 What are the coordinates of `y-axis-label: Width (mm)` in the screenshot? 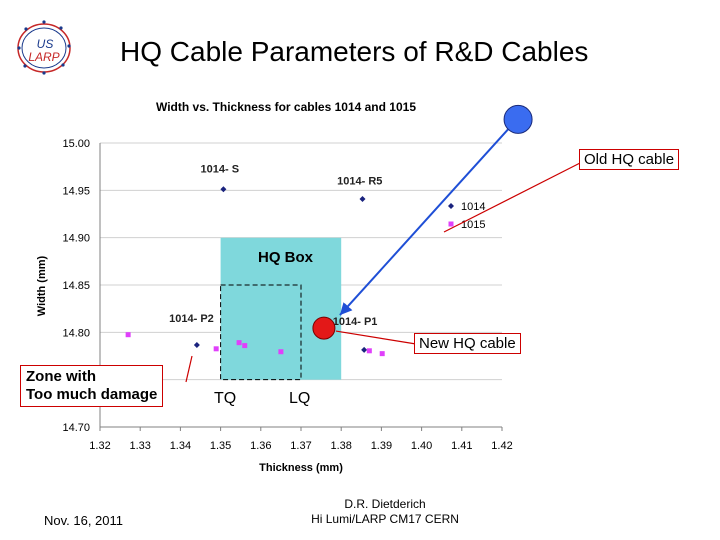 It's located at (42, 285).